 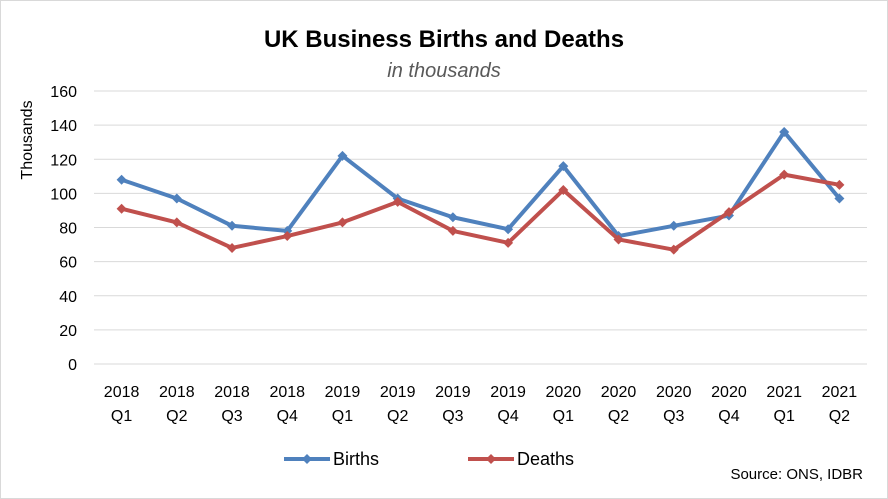 What do you see at coordinates (72, 365) in the screenshot?
I see `y-tick-label: 0` at bounding box center [72, 365].